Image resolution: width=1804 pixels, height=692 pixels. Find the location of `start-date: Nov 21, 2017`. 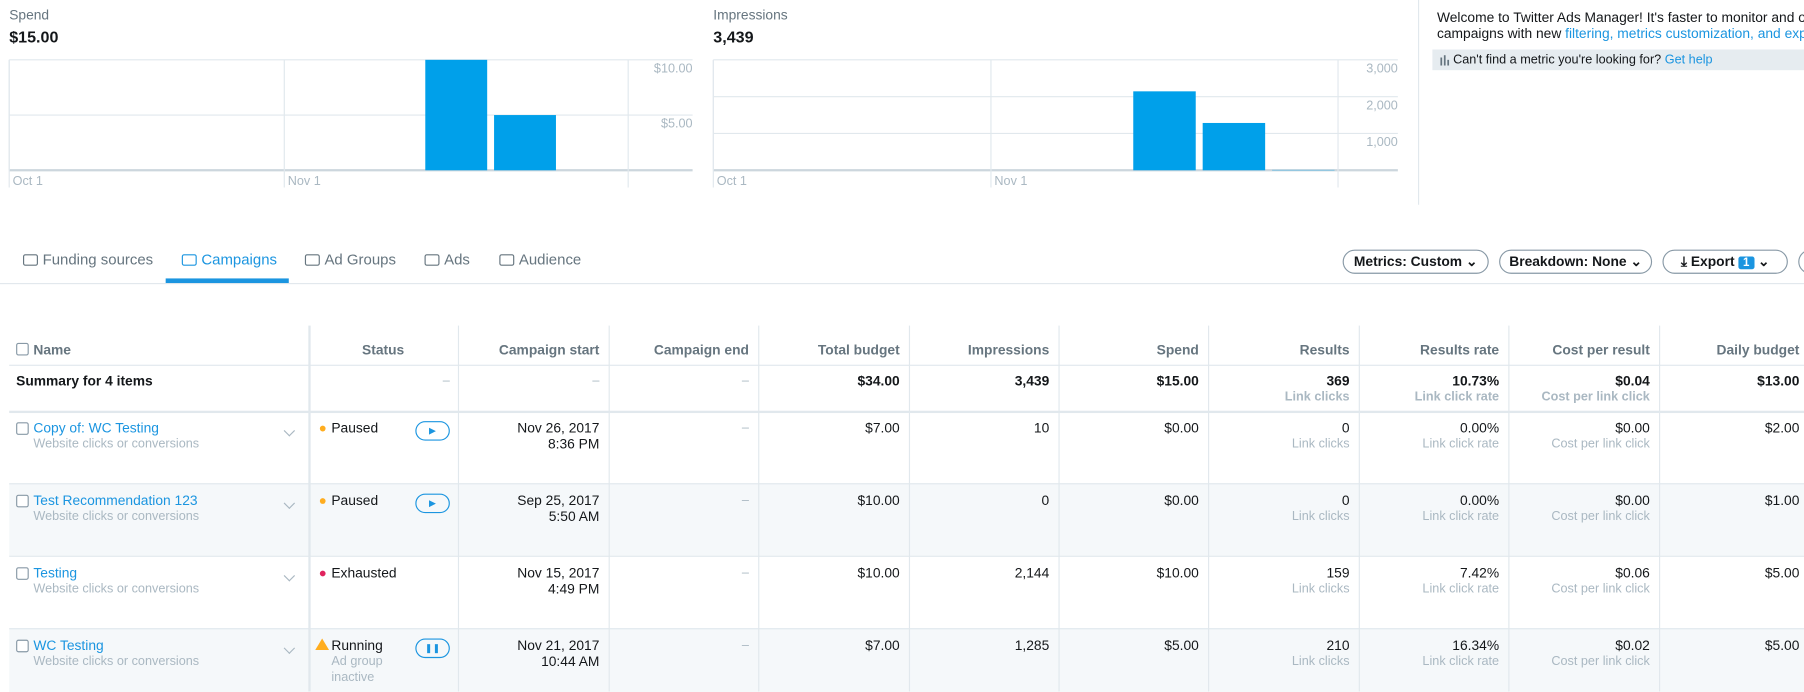

start-date: Nov 21, 2017 is located at coordinates (558, 645).